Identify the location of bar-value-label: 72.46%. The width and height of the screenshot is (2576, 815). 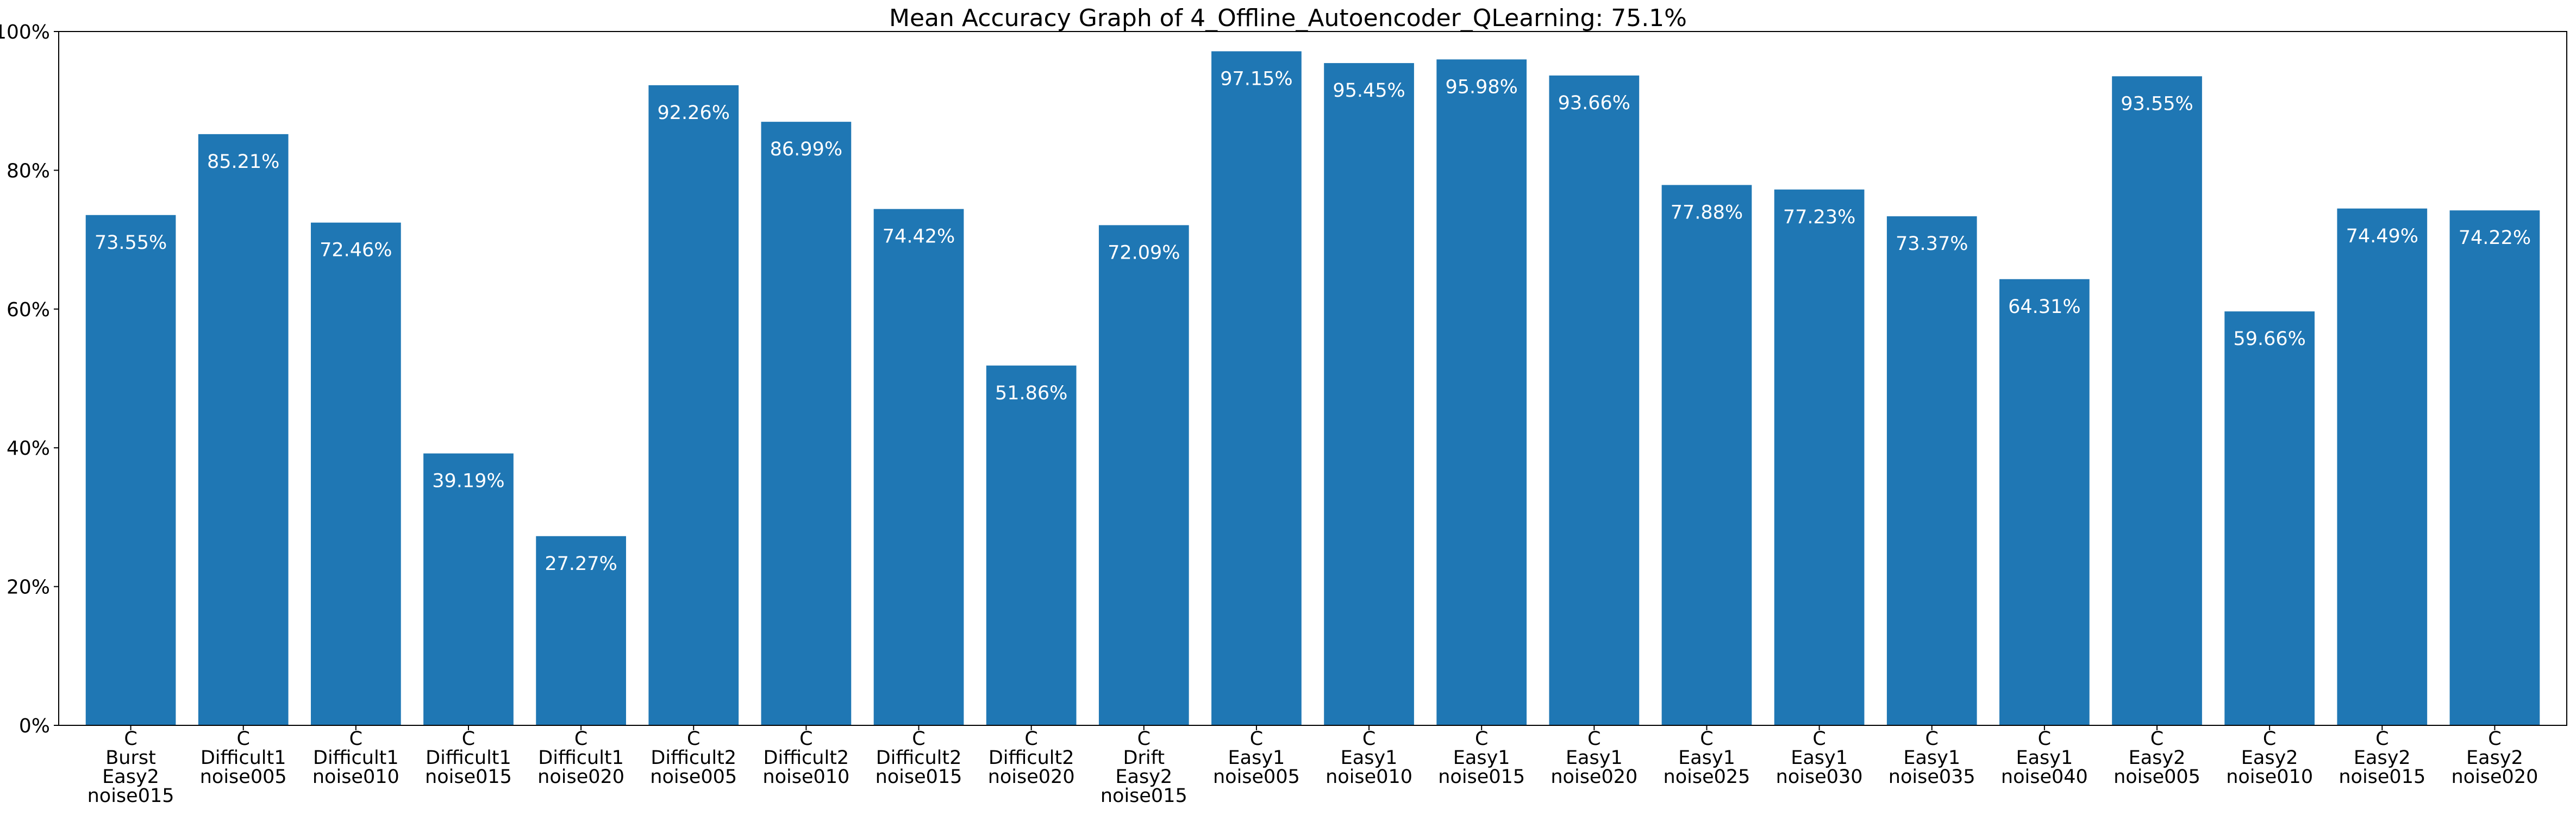
(356, 250).